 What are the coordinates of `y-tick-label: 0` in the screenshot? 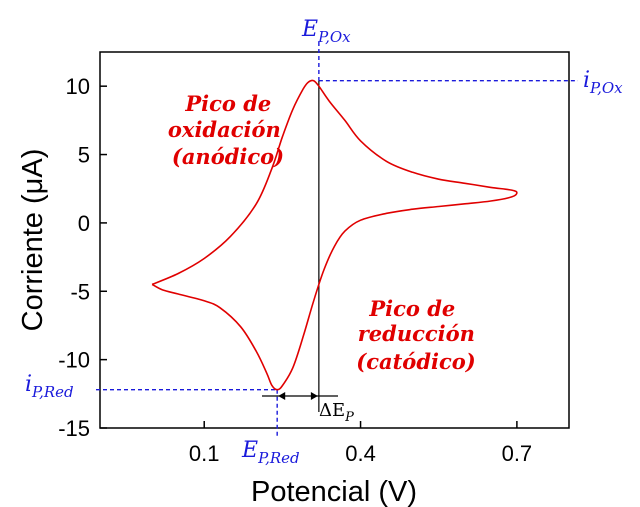 It's located at (84, 223).